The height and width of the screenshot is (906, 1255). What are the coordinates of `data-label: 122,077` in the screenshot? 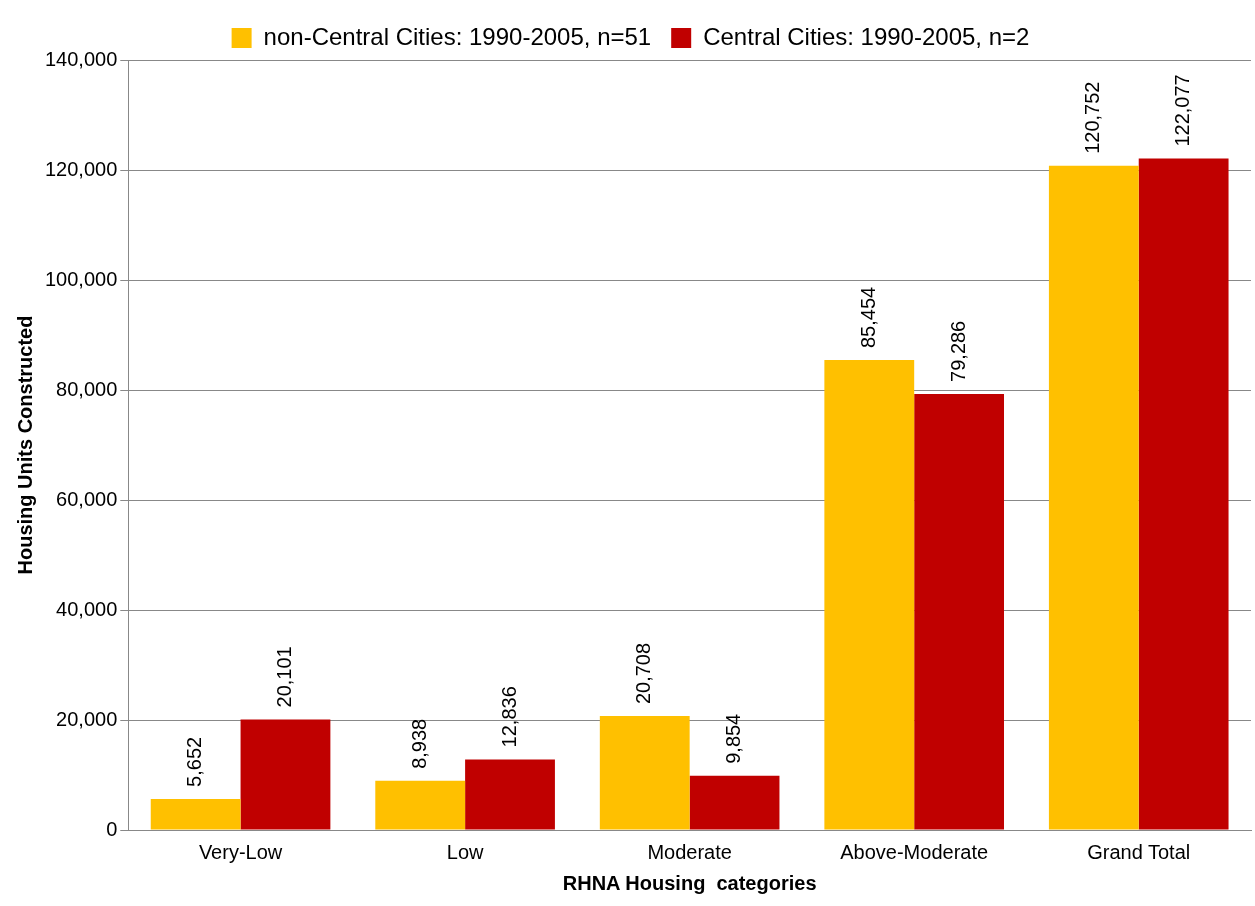 It's located at (1182, 110).